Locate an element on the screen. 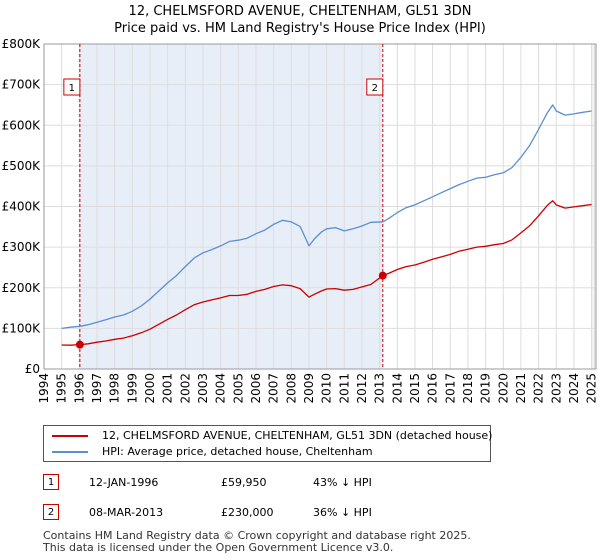  transaction-1-label-box is located at coordinates (72, 87).